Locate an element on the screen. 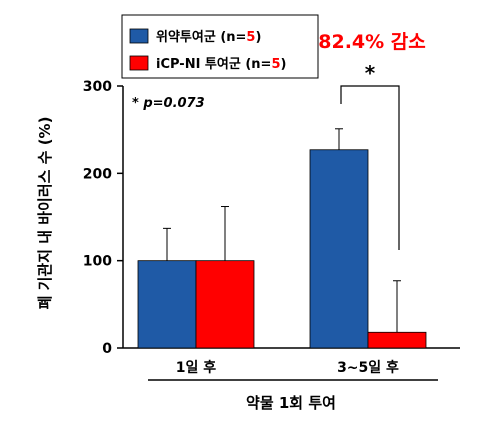 This screenshot has width=502, height=421. y-ticks: 0 100 200 300 is located at coordinates (103, 218).